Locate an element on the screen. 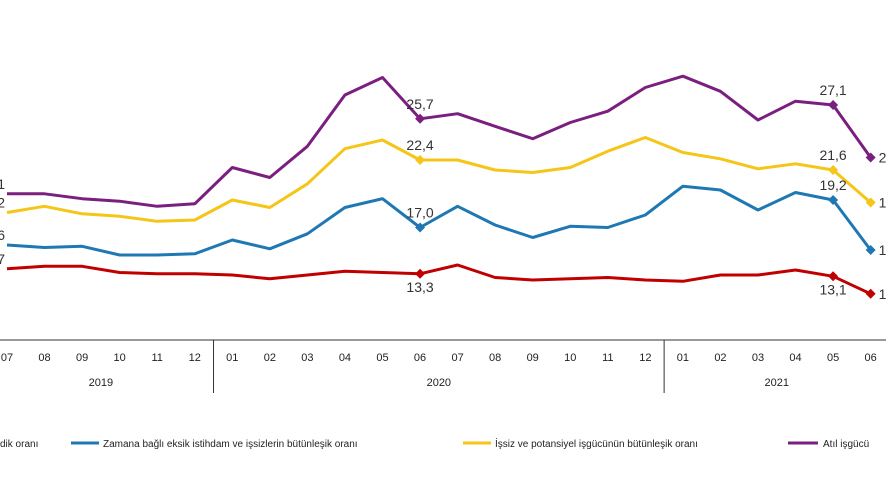 This screenshot has height=477, width=886. data-label: 21,6 is located at coordinates (832, 155).